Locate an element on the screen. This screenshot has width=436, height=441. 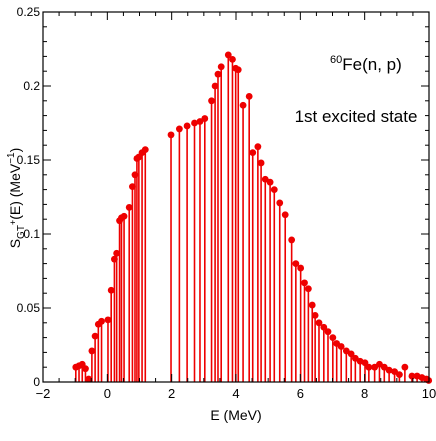
y-axis-label-sup: + is located at coordinates (13, 222).